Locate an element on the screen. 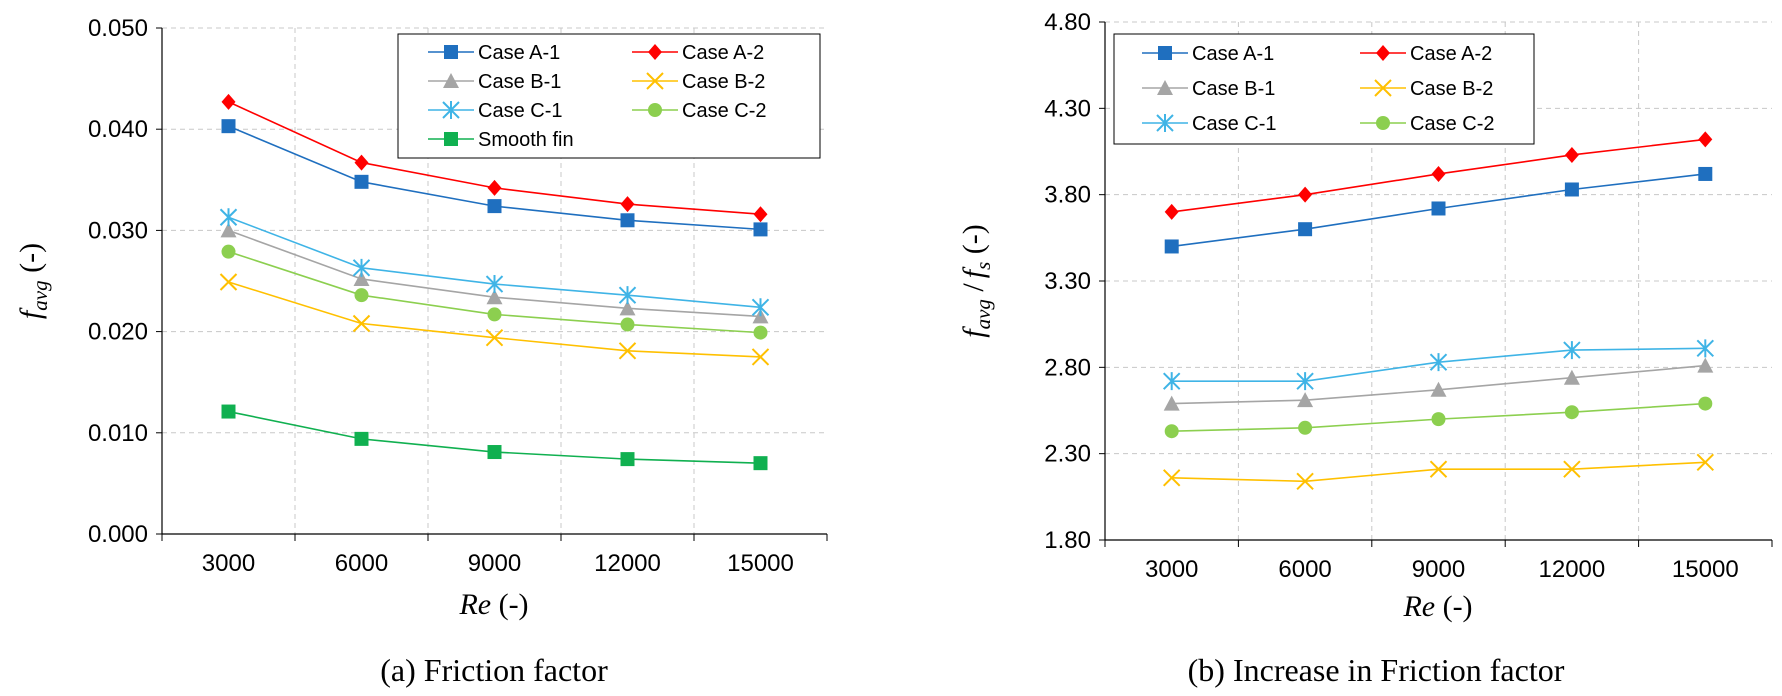 This screenshot has height=696, width=1782. y-tick-label: 0.040 is located at coordinates (118, 129).